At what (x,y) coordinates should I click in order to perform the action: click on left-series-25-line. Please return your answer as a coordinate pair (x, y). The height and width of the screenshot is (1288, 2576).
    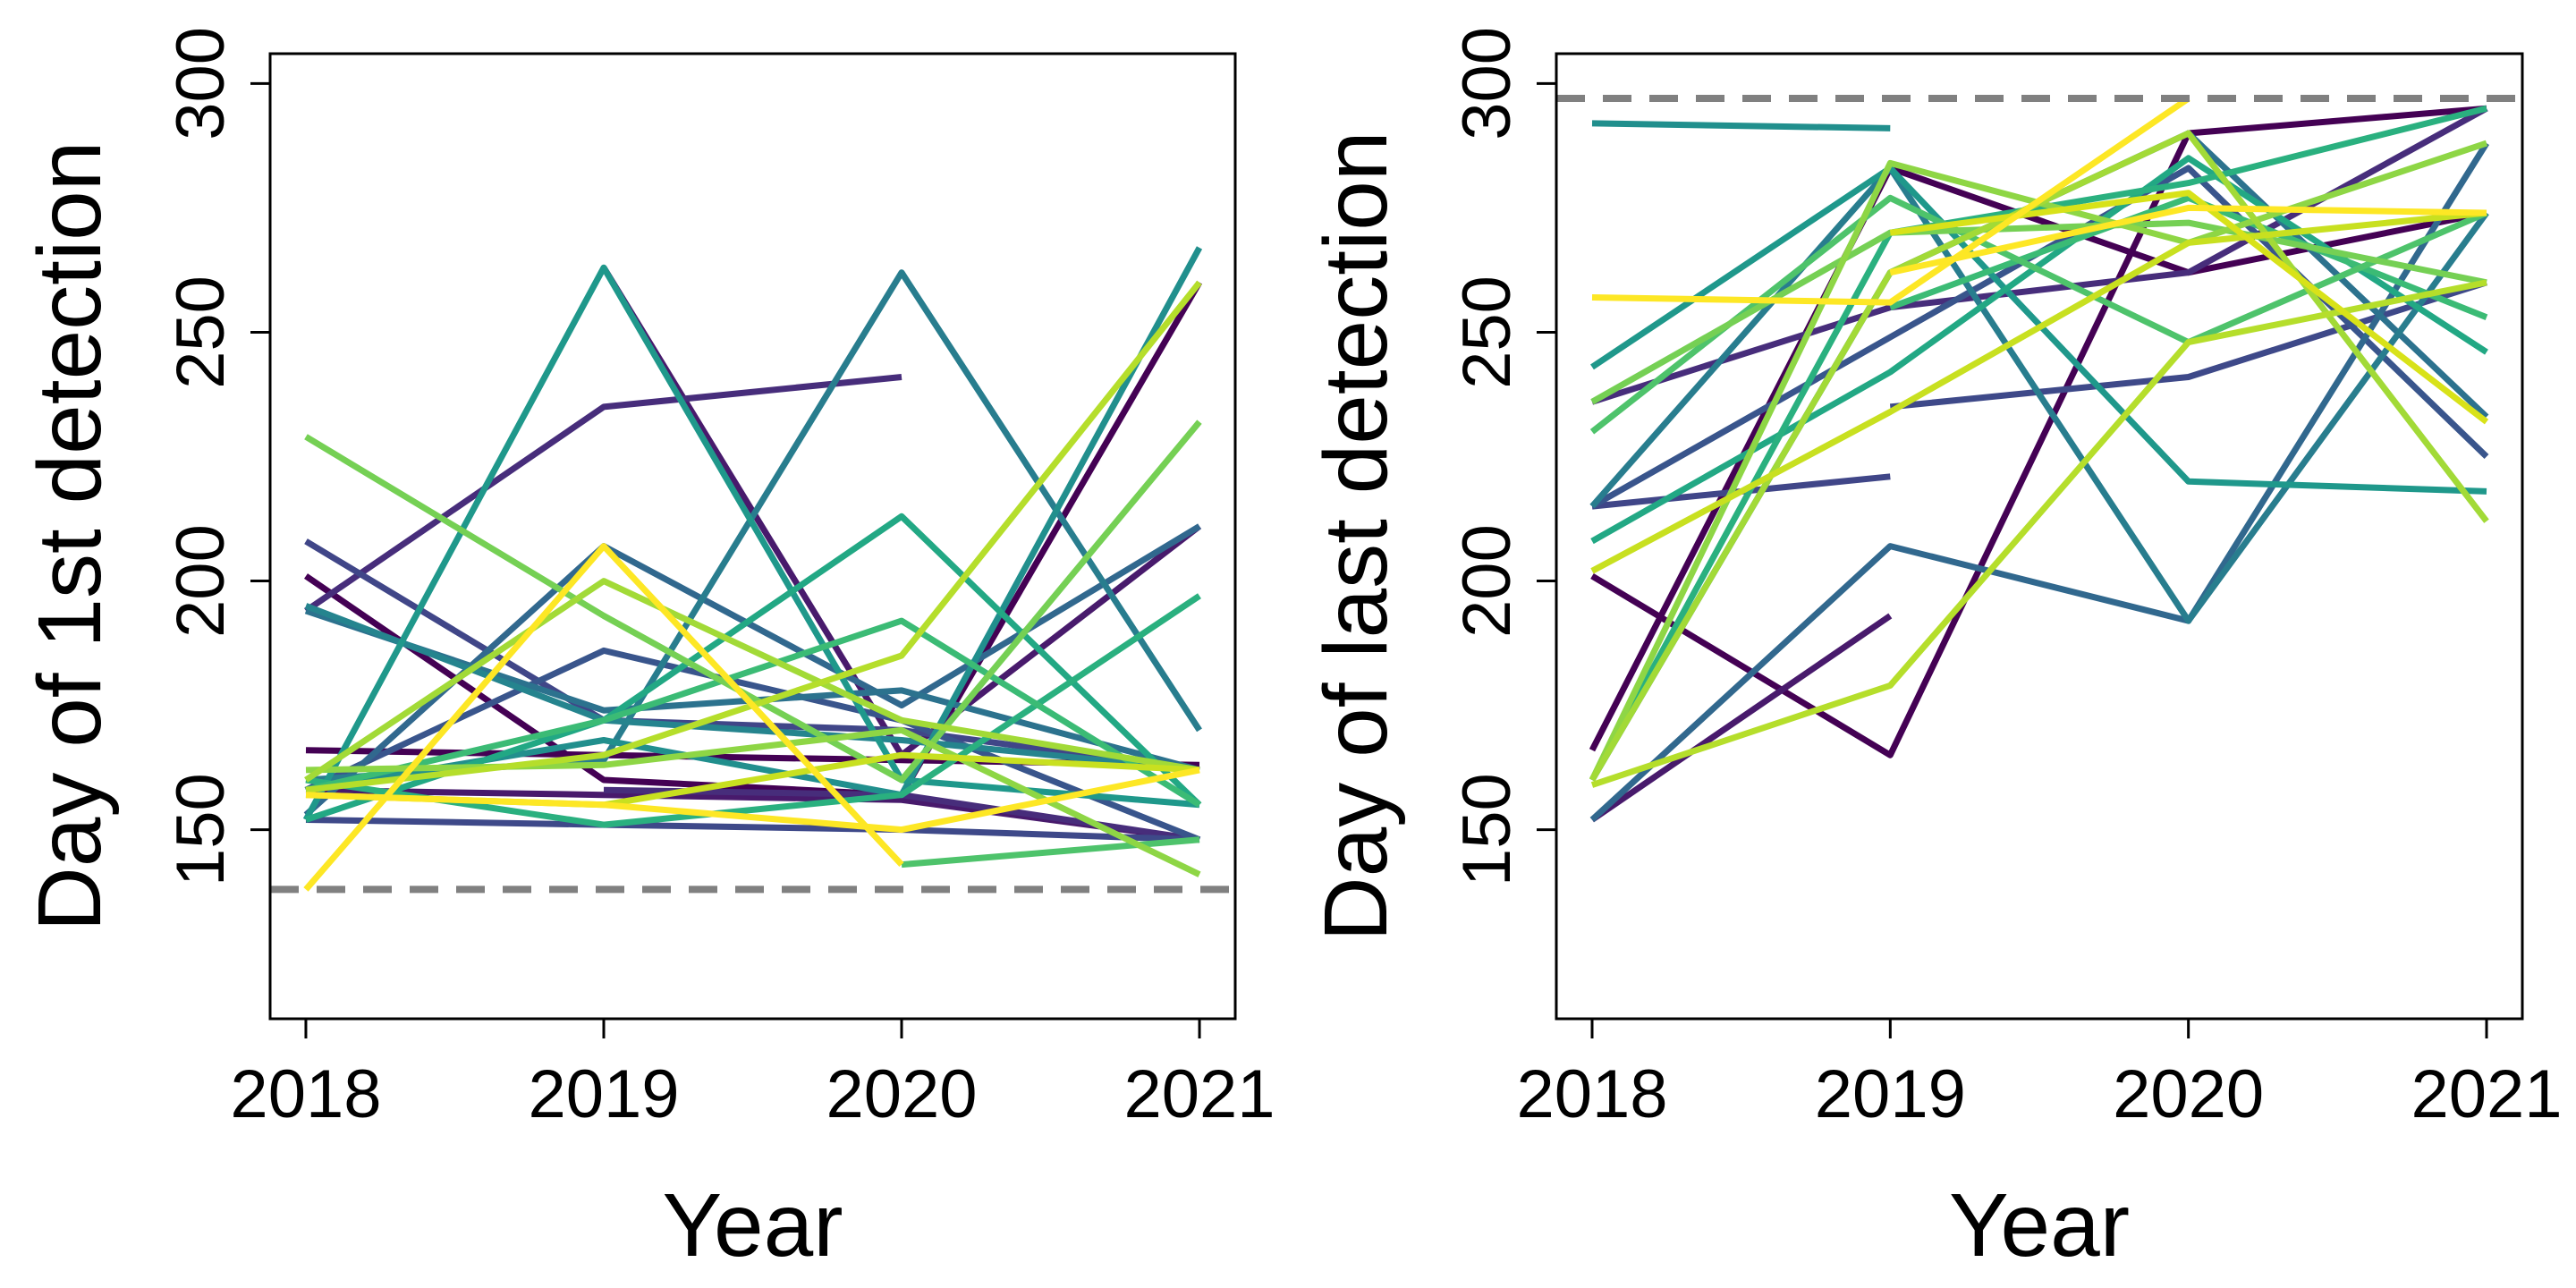
    Looking at the image, I should click on (603, 717).